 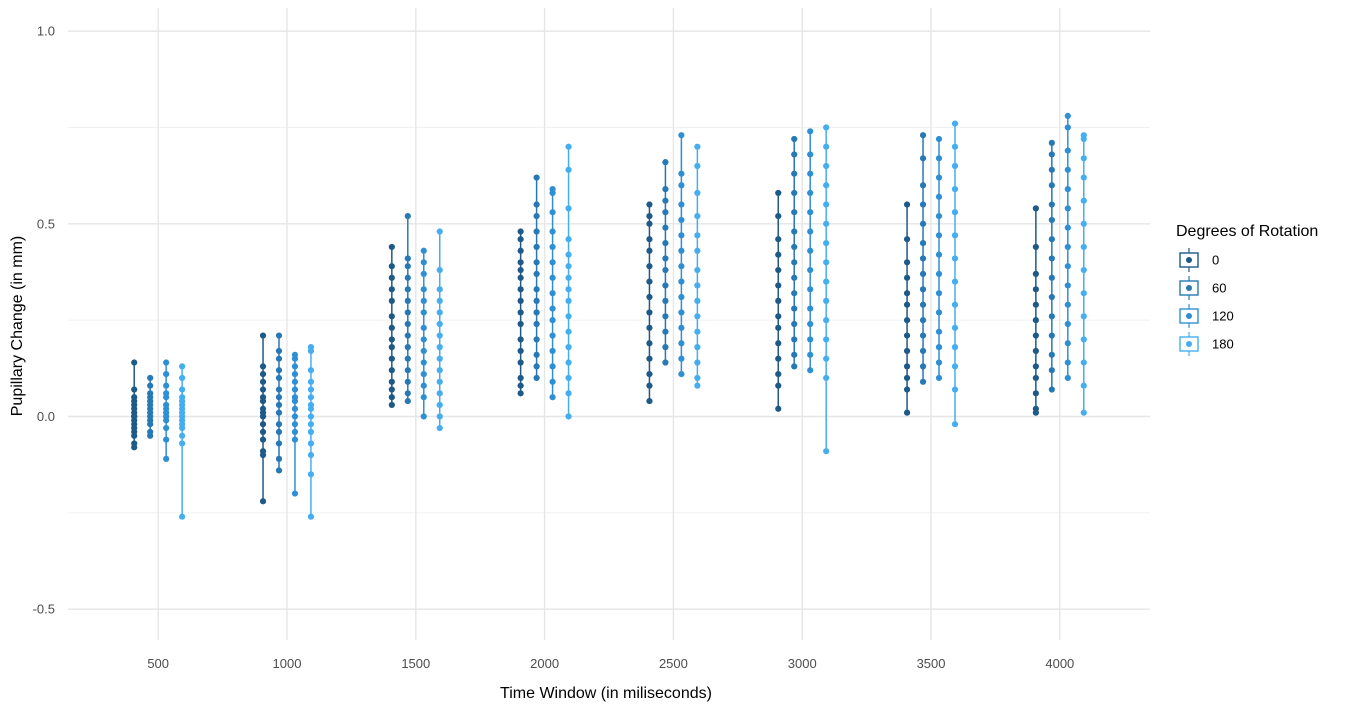 I want to click on x-tick-label: 3500, so click(x=931, y=663).